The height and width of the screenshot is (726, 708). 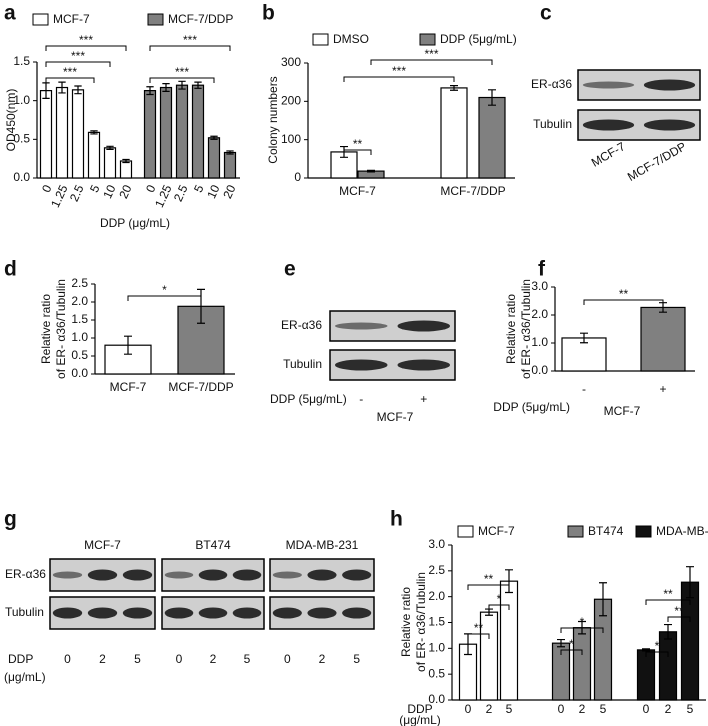 I want to click on y-axis-label: Relative ratio, so click(x=406, y=622).